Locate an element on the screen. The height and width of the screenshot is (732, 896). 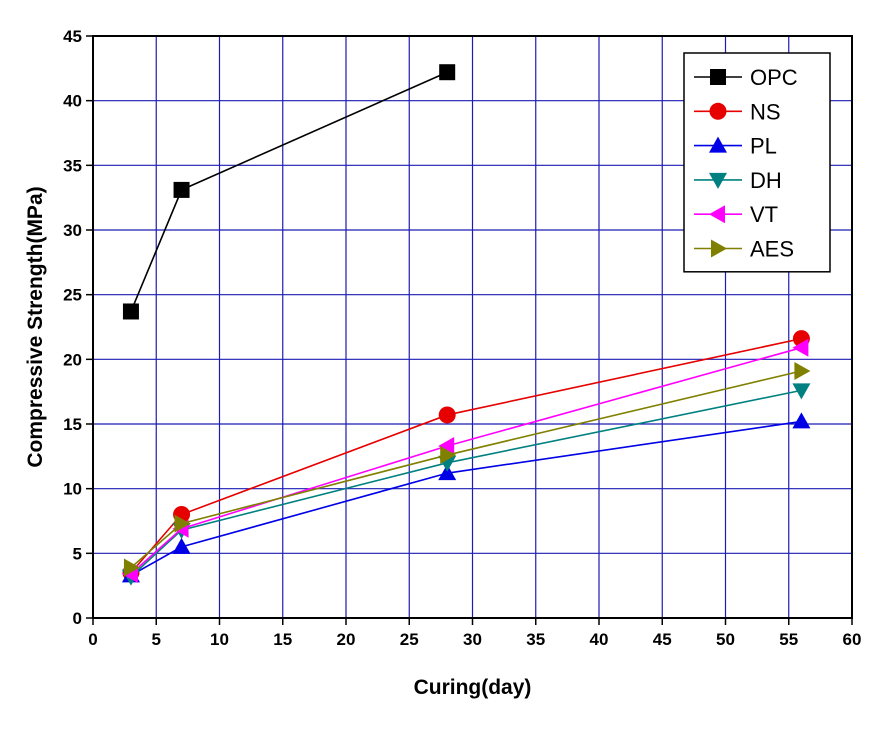
y-tick-label: 15 is located at coordinates (72, 424).